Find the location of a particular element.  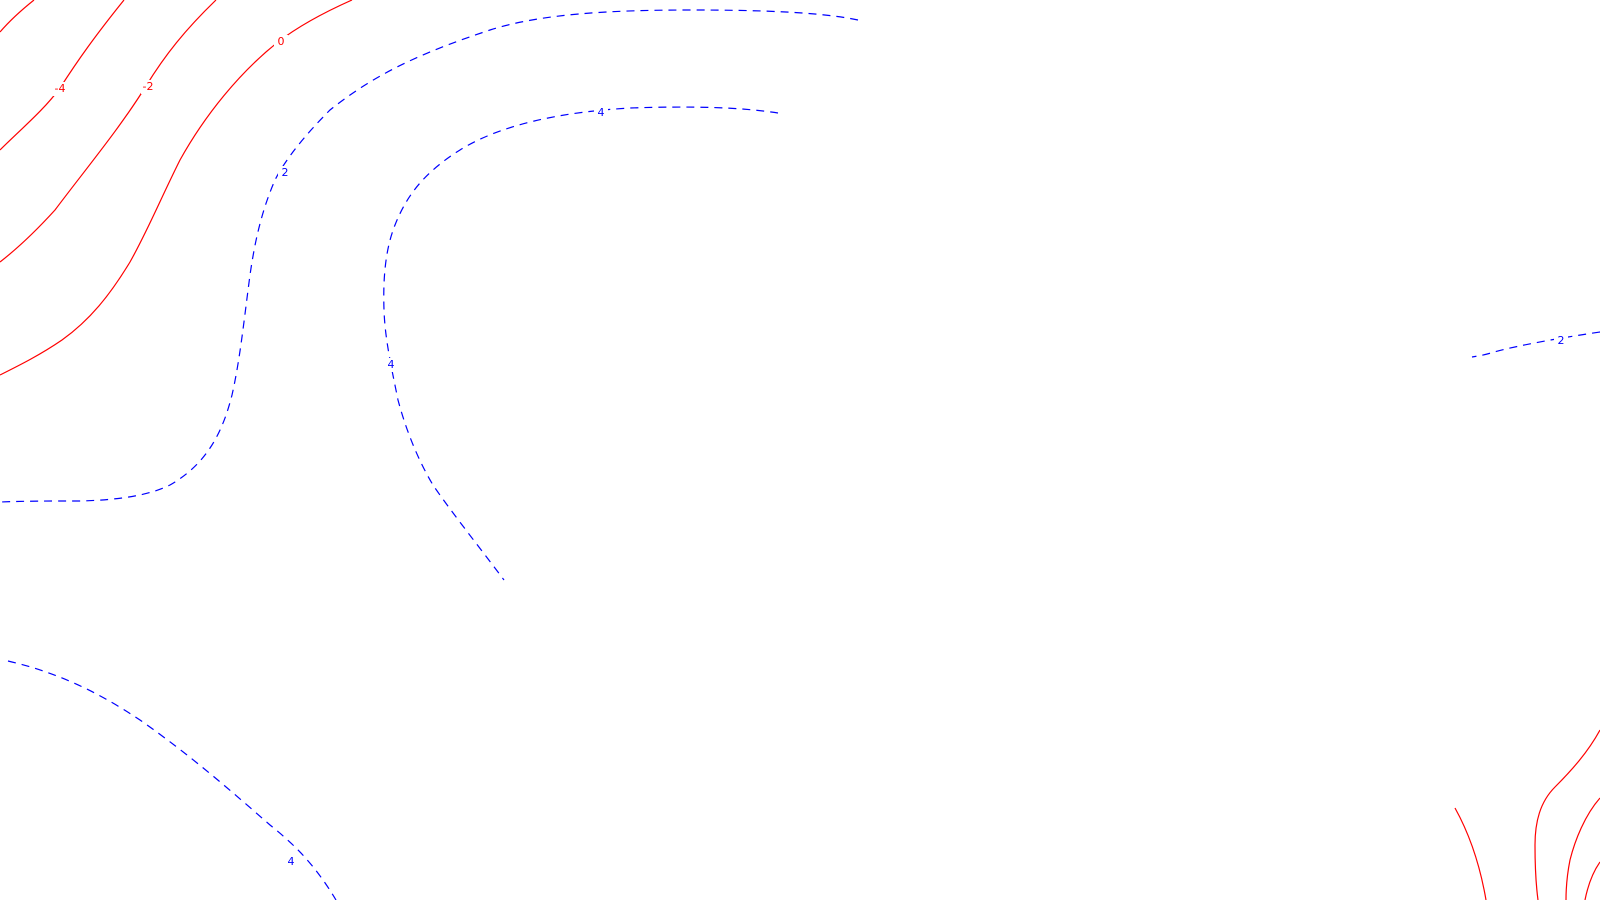

contour-label-4: 4 is located at coordinates (601, 112).